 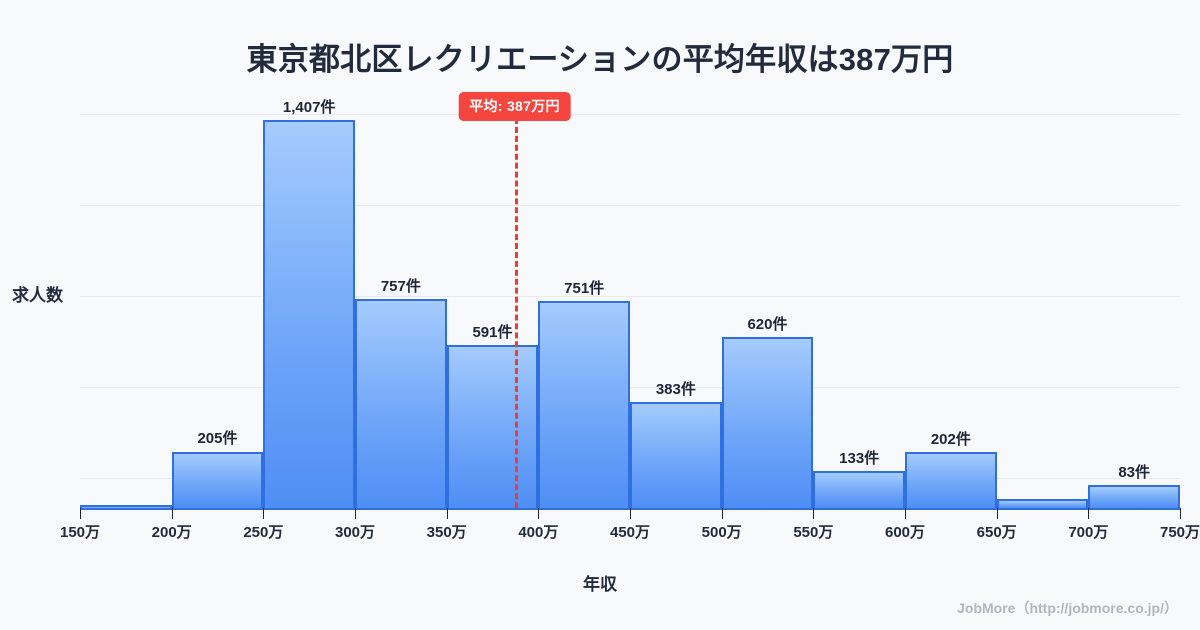 What do you see at coordinates (584, 288) in the screenshot?
I see `bar-value-label: 751件` at bounding box center [584, 288].